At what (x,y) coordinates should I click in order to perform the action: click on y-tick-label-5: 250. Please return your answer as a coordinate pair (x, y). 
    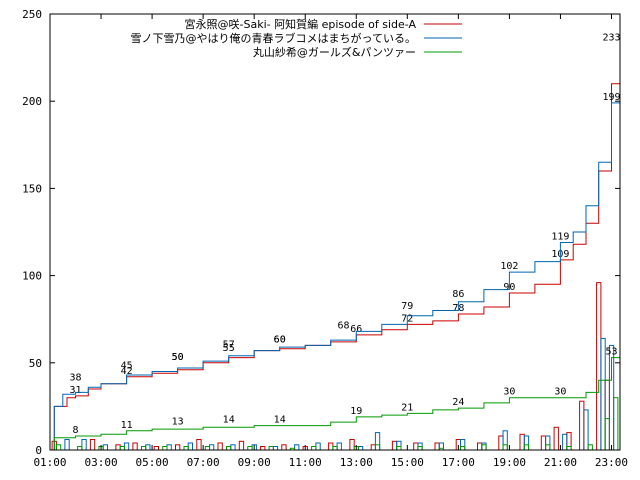
    Looking at the image, I should click on (32, 14).